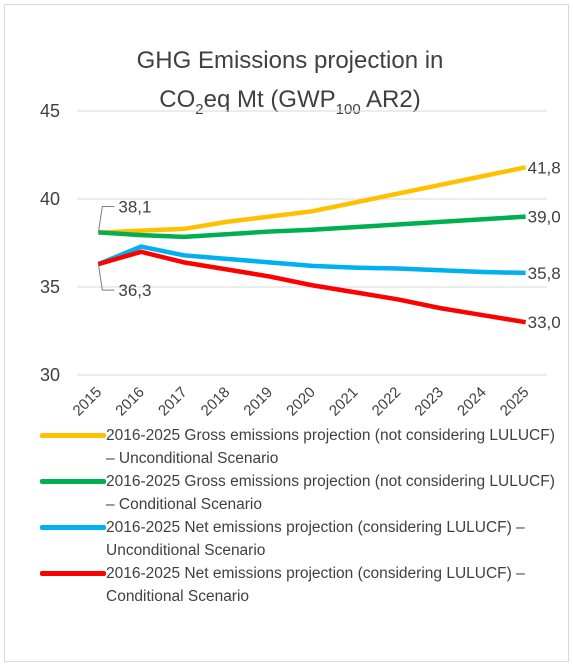 The width and height of the screenshot is (573, 666). What do you see at coordinates (177, 99) in the screenshot?
I see `title-part: CO` at bounding box center [177, 99].